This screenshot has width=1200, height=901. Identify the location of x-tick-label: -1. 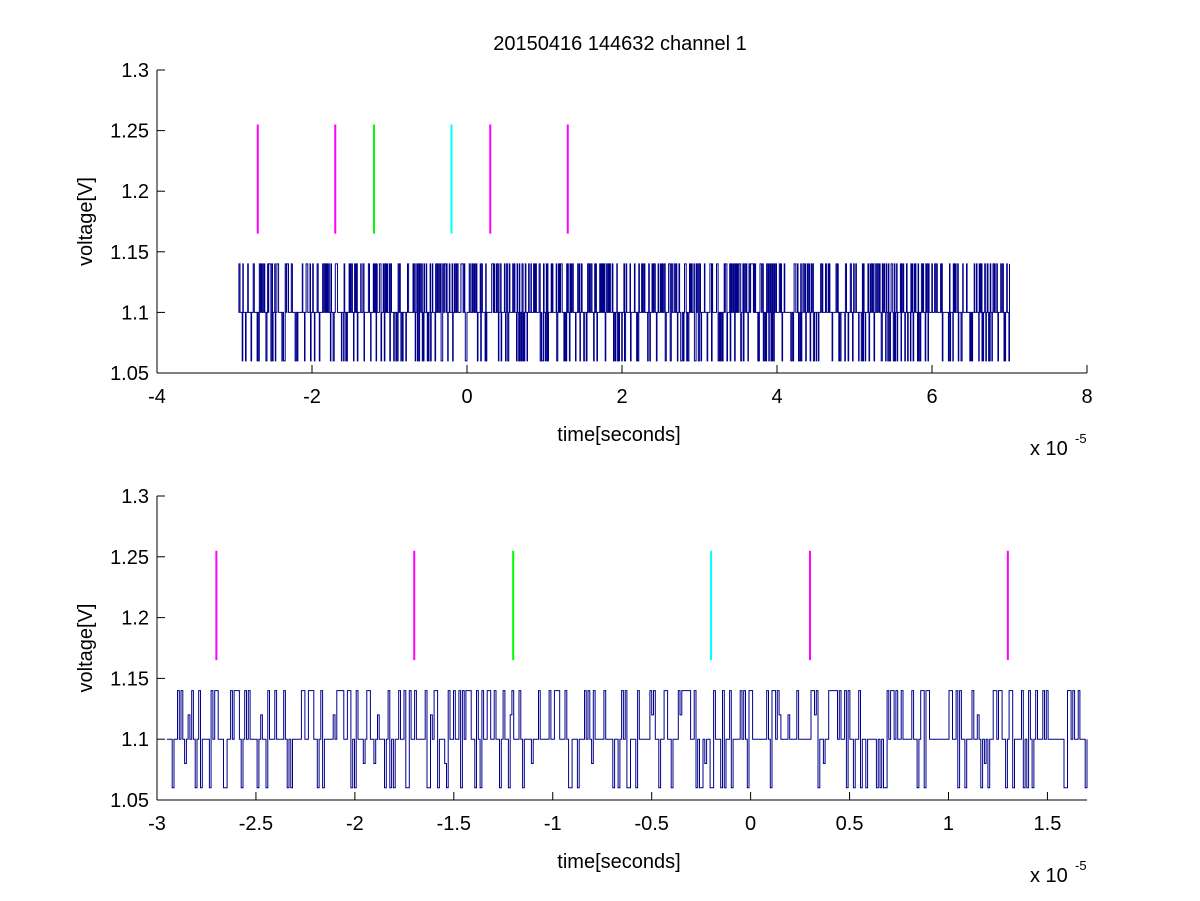
(553, 824).